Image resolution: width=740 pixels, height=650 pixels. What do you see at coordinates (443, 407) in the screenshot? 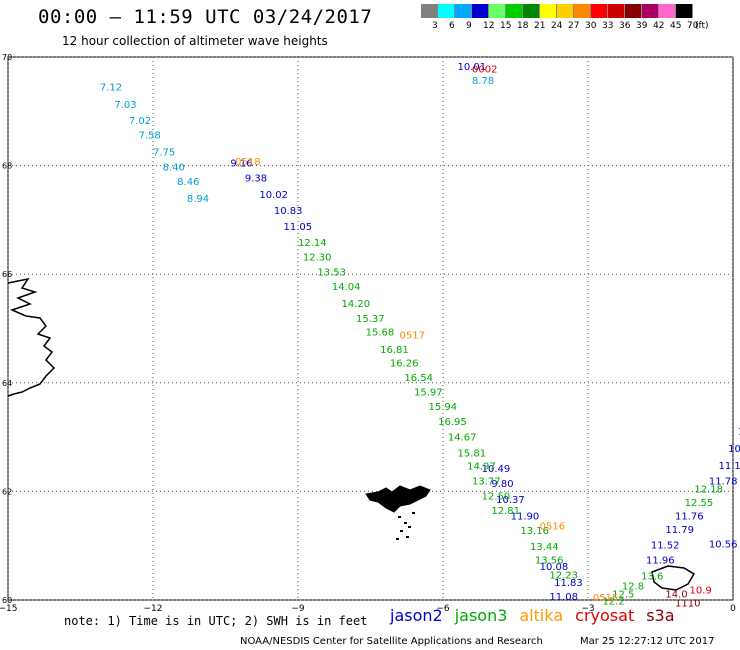
I see `wave-height-label: 15.94` at bounding box center [443, 407].